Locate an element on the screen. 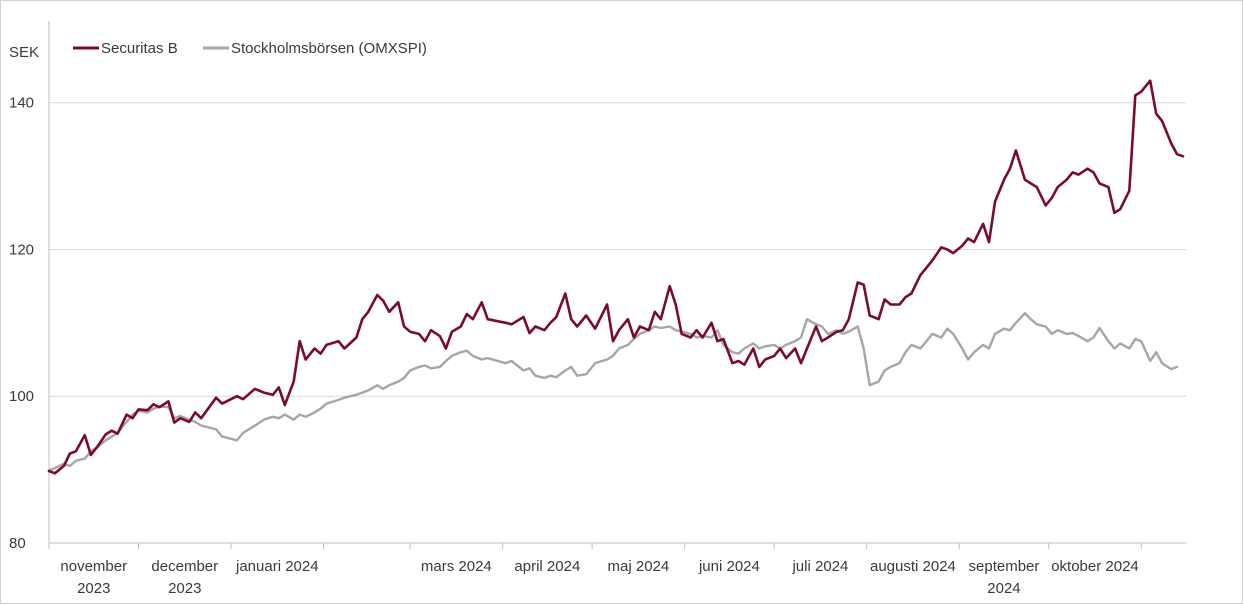  y-tick-label: 100 is located at coordinates (21, 396).